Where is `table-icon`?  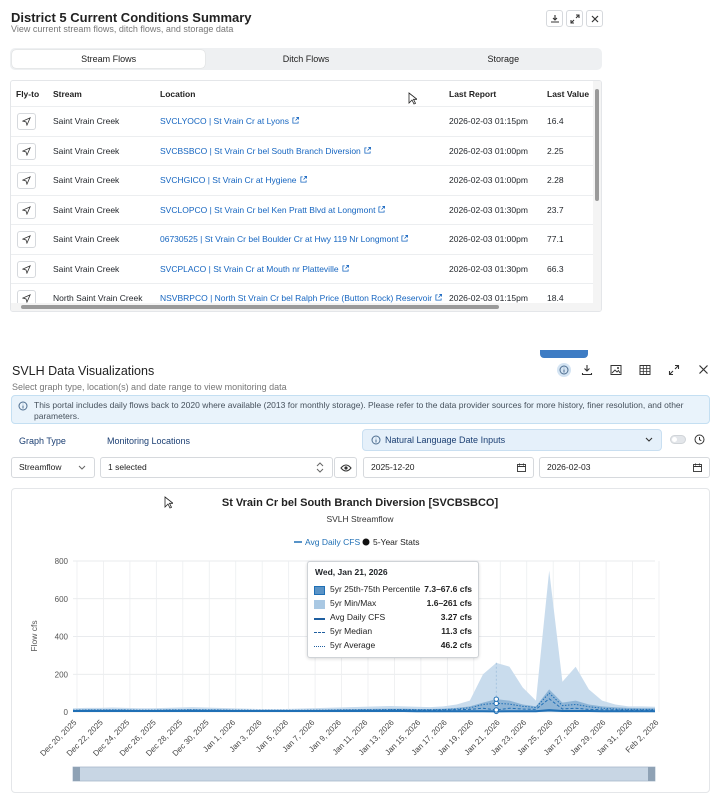
table-icon is located at coordinates (645, 370).